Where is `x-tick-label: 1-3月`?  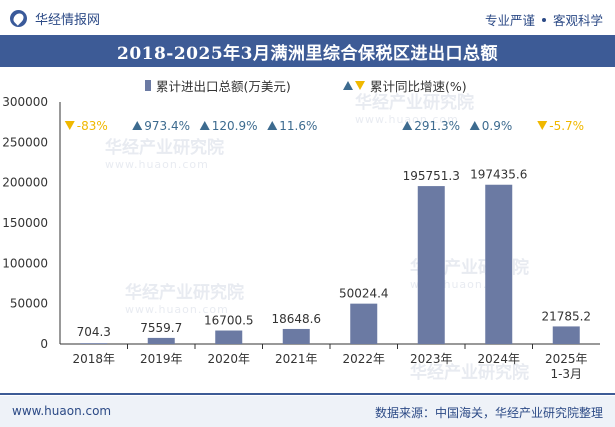 x-tick-label: 1-3月 is located at coordinates (566, 374).